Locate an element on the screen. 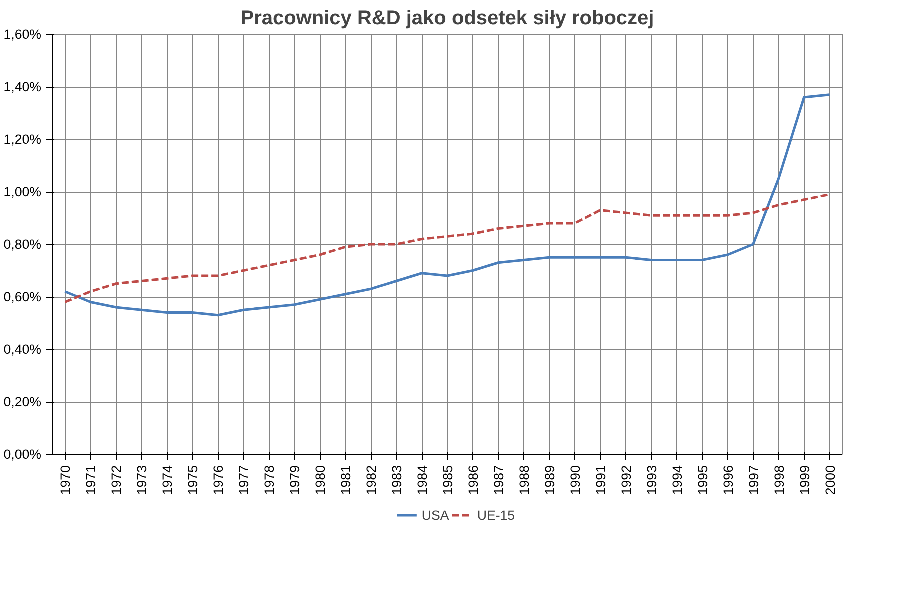 This screenshot has width=901, height=596. y-tick-label: 1,60% is located at coordinates (23, 34).